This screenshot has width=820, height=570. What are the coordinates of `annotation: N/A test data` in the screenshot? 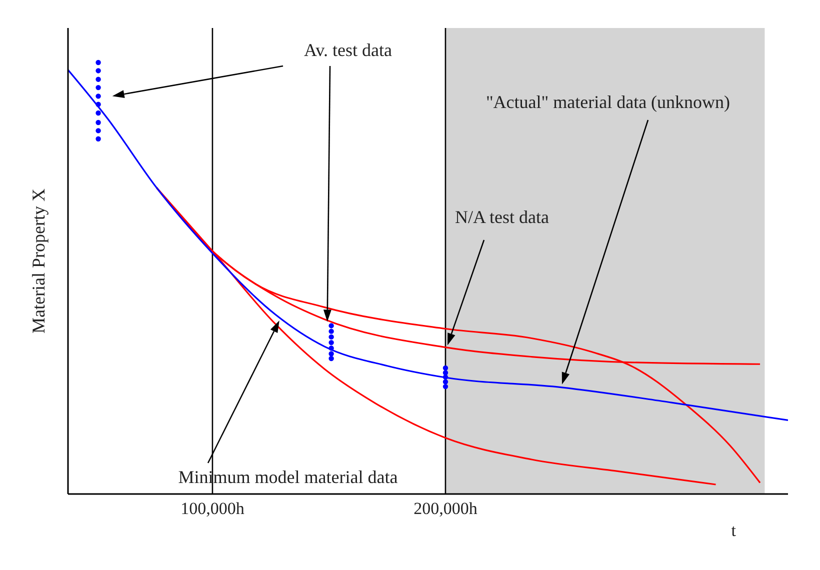 It's located at (502, 217).